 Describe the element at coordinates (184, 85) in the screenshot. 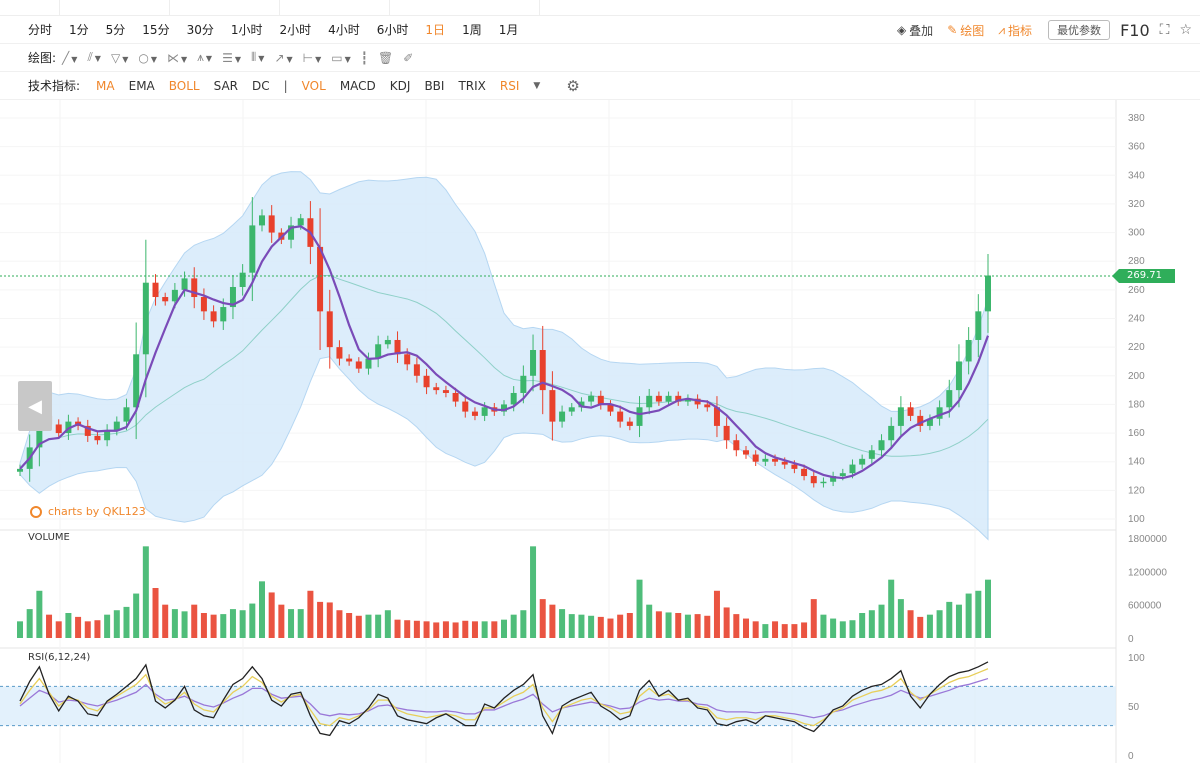

I see `indicator-main-2: BOLL` at that location.